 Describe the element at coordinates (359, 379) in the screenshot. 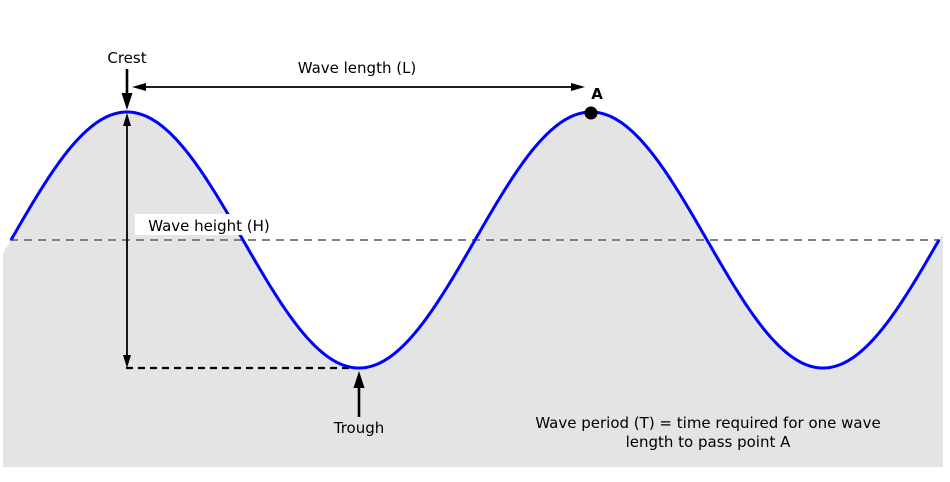

I see `trough-arrowhead-icon` at that location.